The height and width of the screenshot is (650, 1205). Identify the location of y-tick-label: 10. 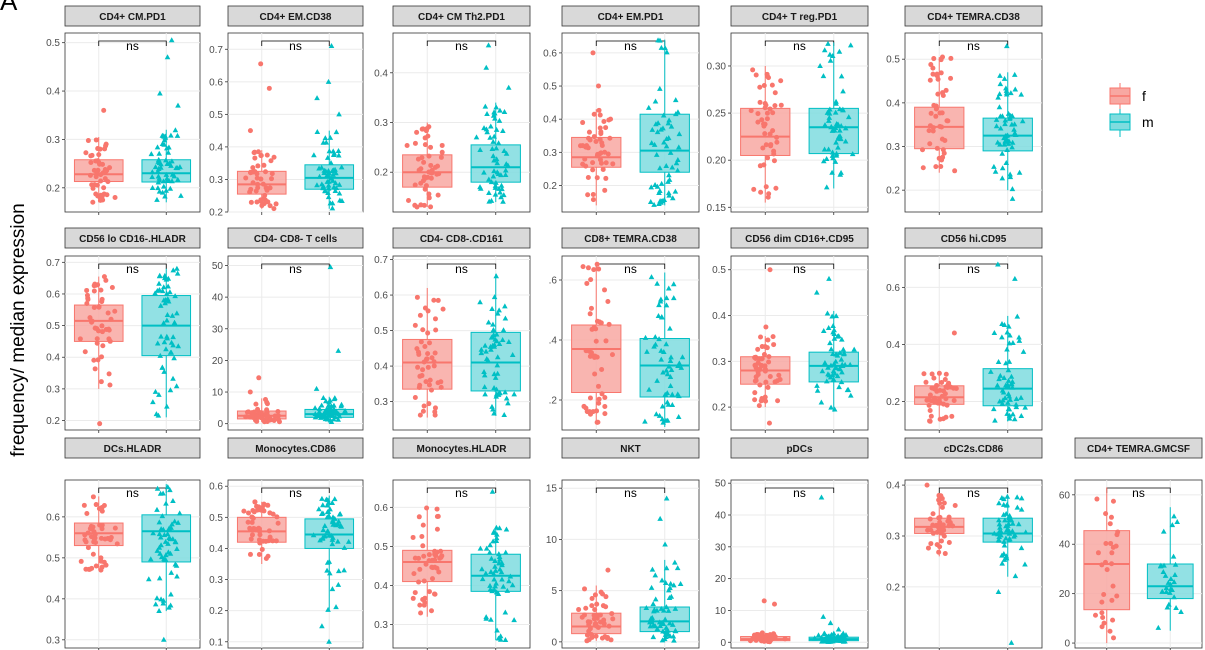
(721, 611).